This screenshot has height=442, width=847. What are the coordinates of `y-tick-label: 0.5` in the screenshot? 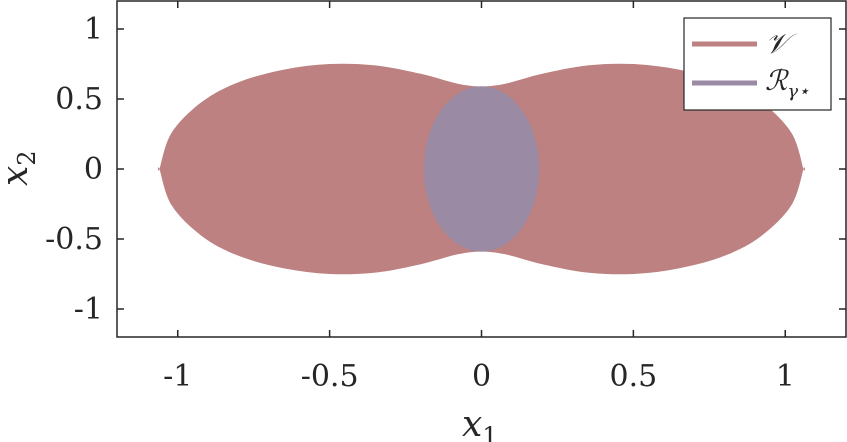 It's located at (79, 99).